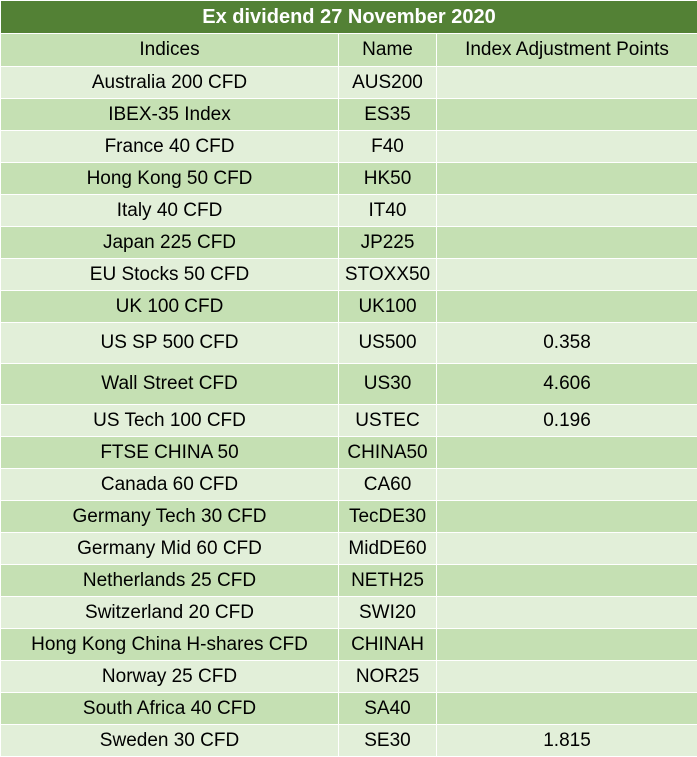 The width and height of the screenshot is (697, 757). What do you see at coordinates (170, 549) in the screenshot?
I see `index-cell: Germany Mid 60 CFD` at bounding box center [170, 549].